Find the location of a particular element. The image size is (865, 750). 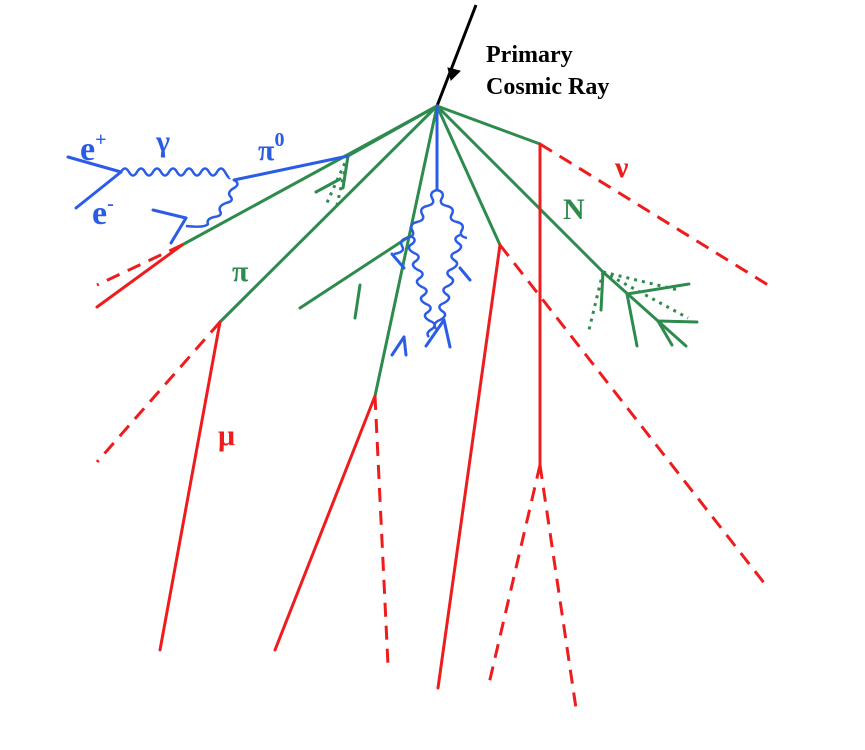

left-neutrino is located at coordinates (139, 265).